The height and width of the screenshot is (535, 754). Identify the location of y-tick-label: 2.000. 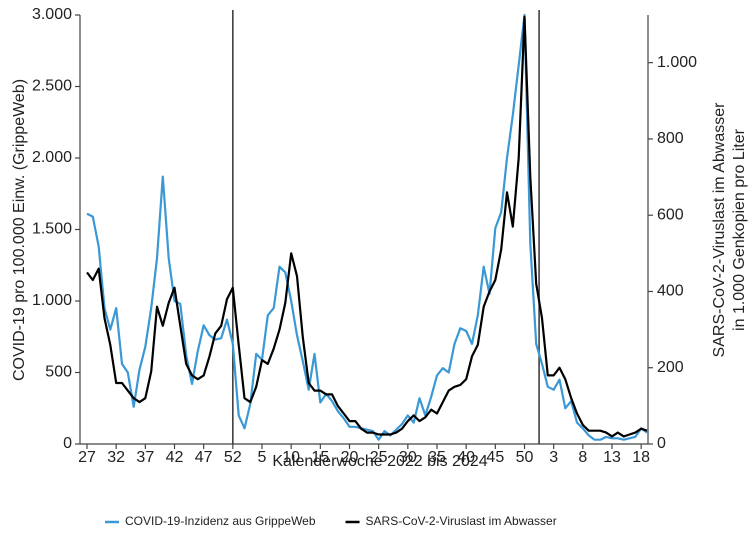
(52, 157).